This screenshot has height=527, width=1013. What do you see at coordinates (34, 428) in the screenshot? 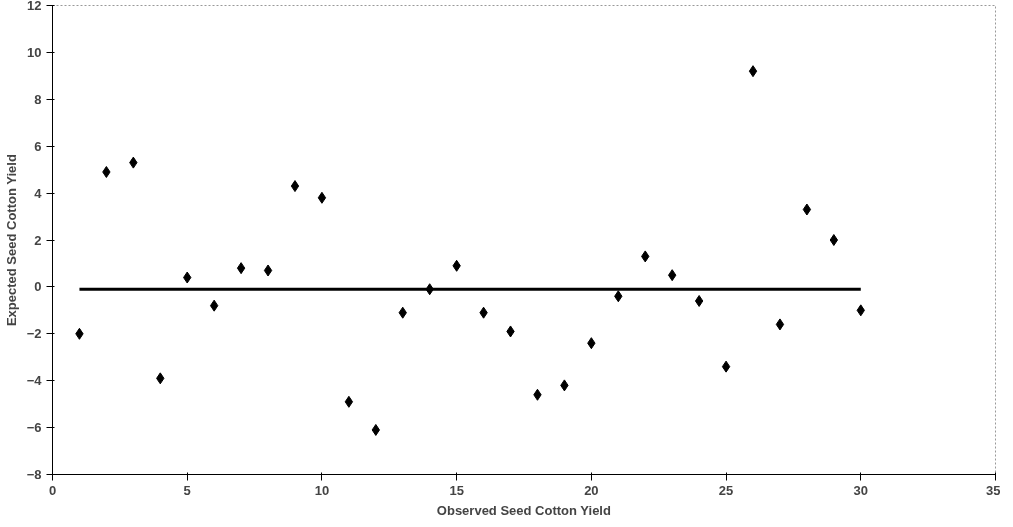
I see `y-tick-label: −6` at bounding box center [34, 428].